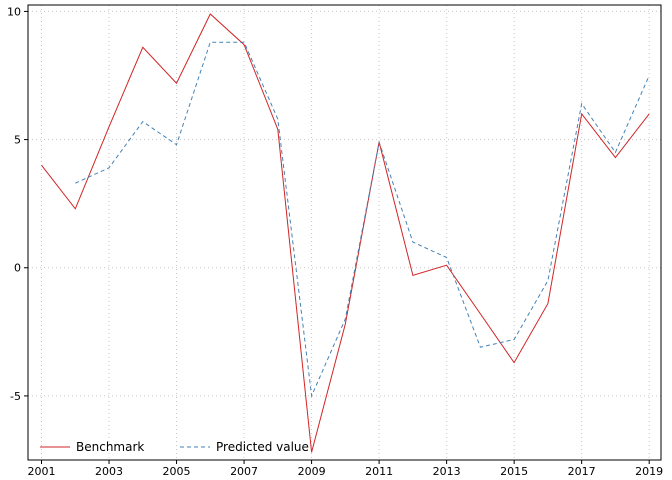 The width and height of the screenshot is (672, 480). What do you see at coordinates (379, 471) in the screenshot?
I see `x-tick-label: 2011` at bounding box center [379, 471].